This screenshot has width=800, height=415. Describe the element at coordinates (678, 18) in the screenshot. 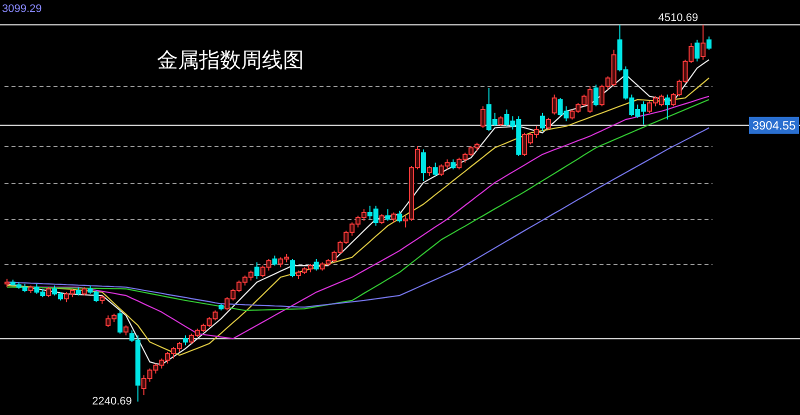

I see `ref-line-label: 4510.69` at that location.